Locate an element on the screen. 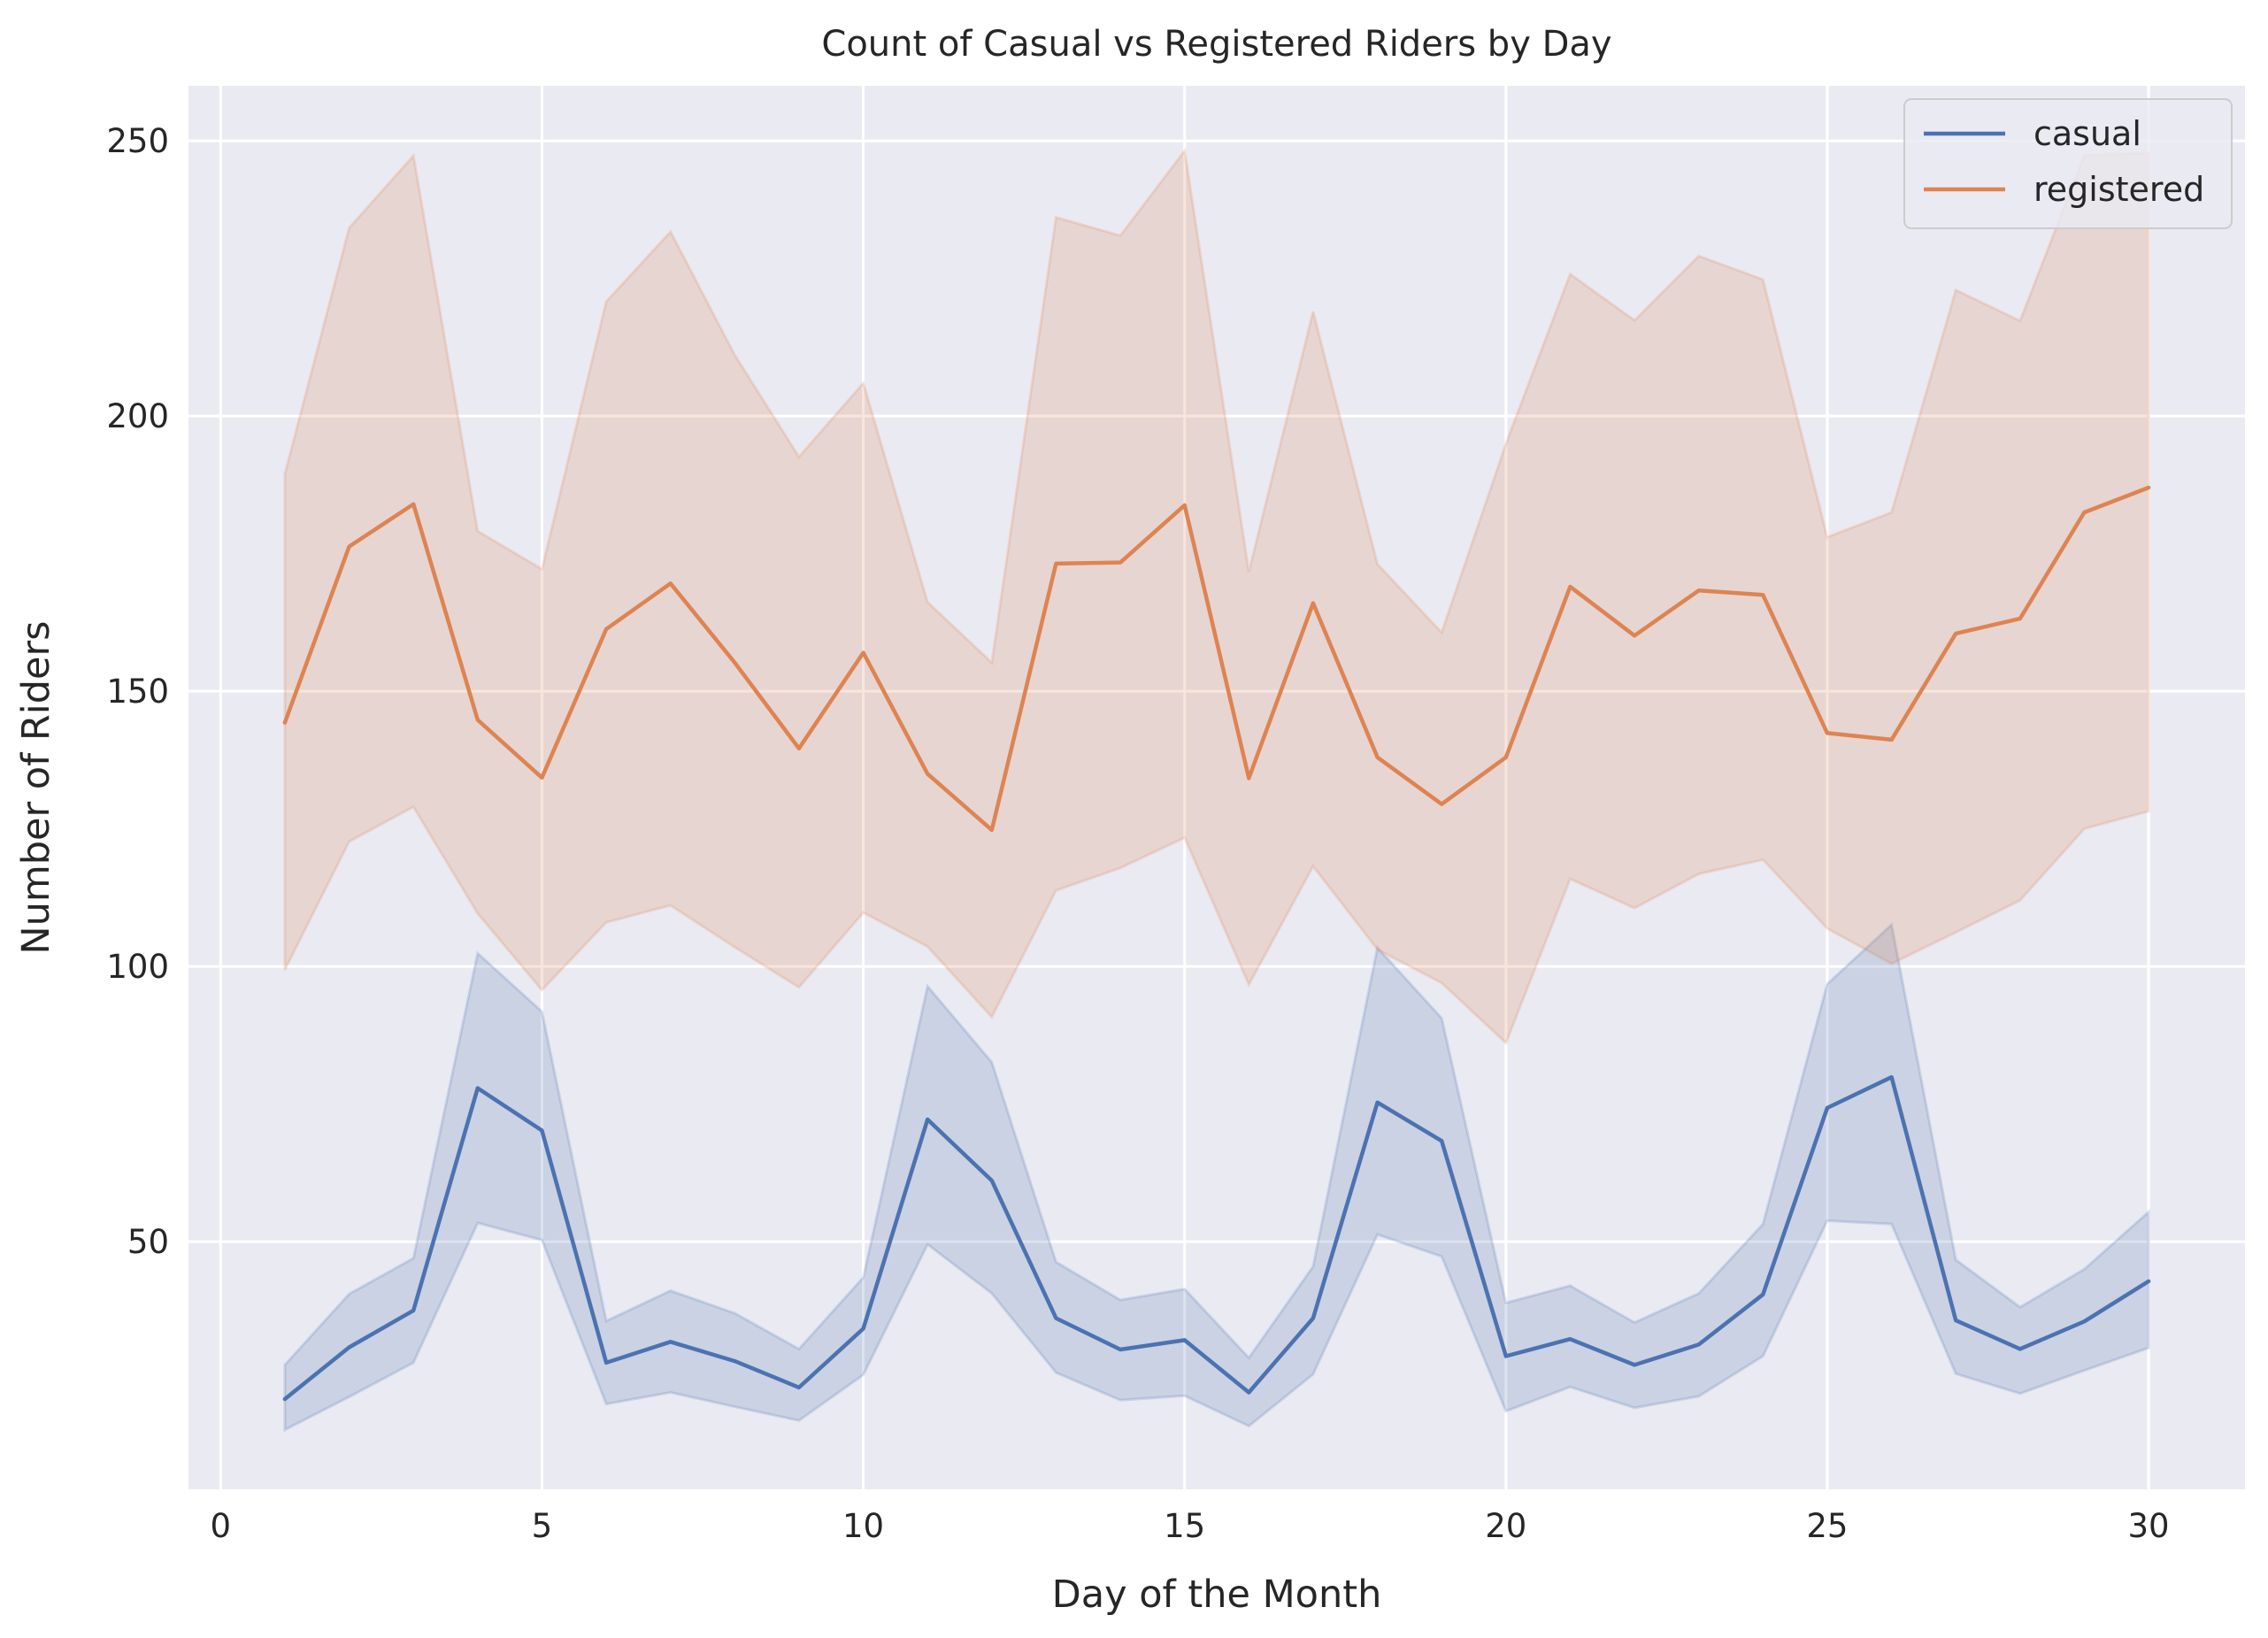  y-axis-label: Number of Riders is located at coordinates (36, 787).